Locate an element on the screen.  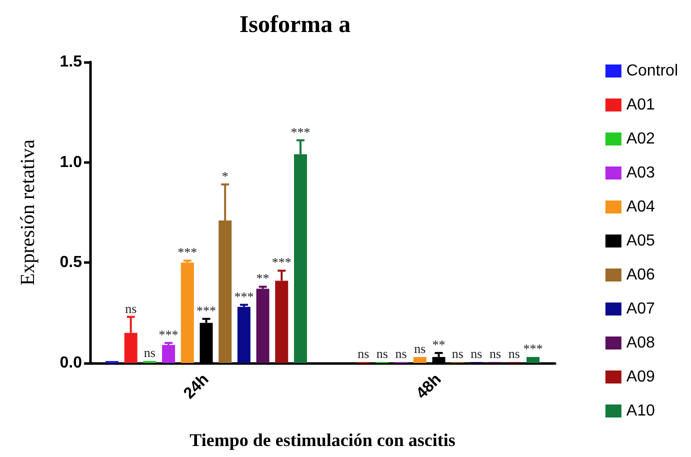
x-tick-label: 24h is located at coordinates (196, 386).